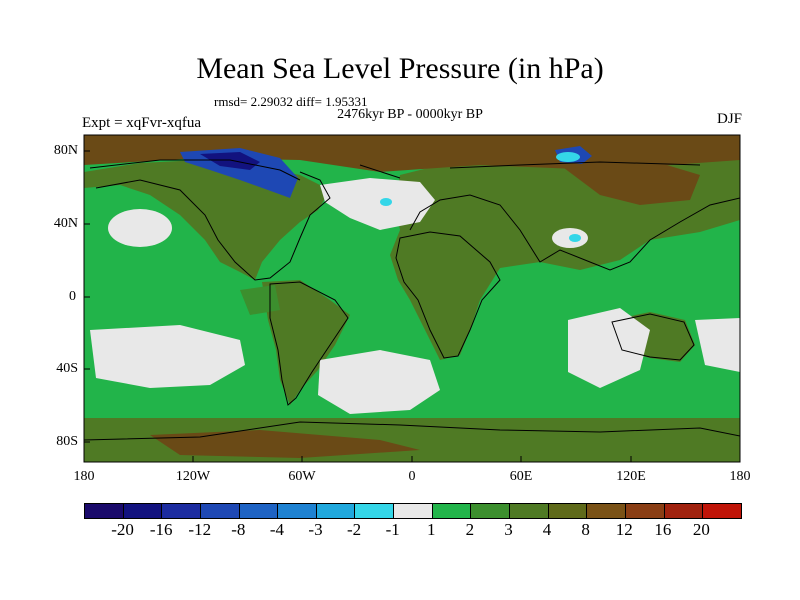 This screenshot has height=600, width=800. I want to click on season-label: DJF, so click(729, 119).